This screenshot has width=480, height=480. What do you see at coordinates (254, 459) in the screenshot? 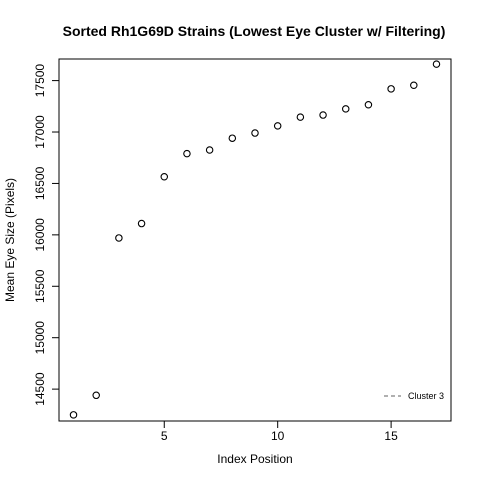
I see `x-axis-label: Index Position` at bounding box center [254, 459].